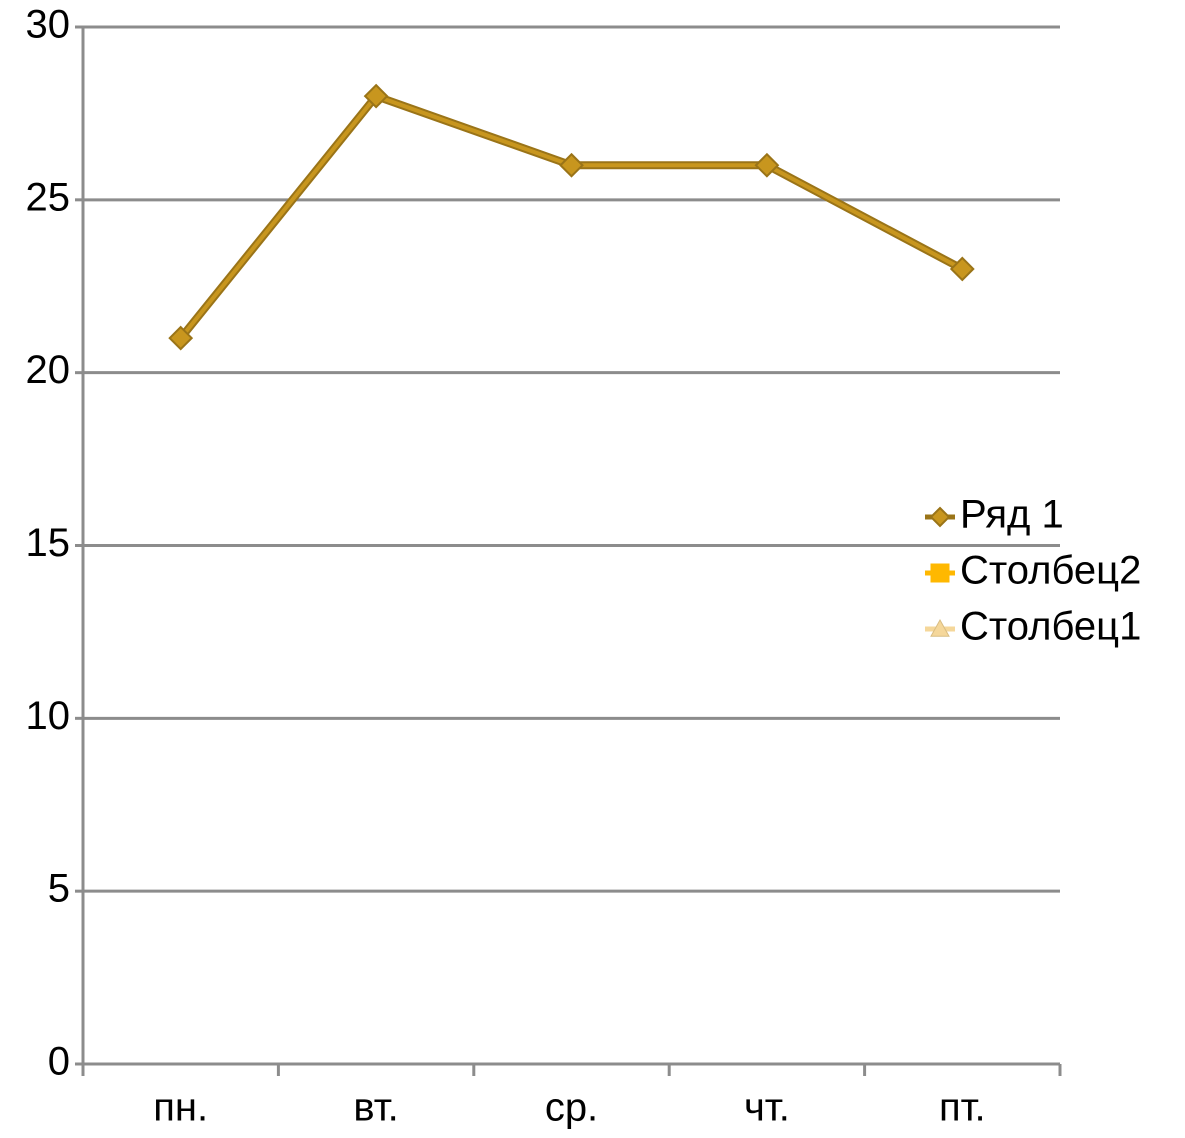 This screenshot has height=1138, width=1185. I want to click on x-tick-label: ср., so click(571, 1108).